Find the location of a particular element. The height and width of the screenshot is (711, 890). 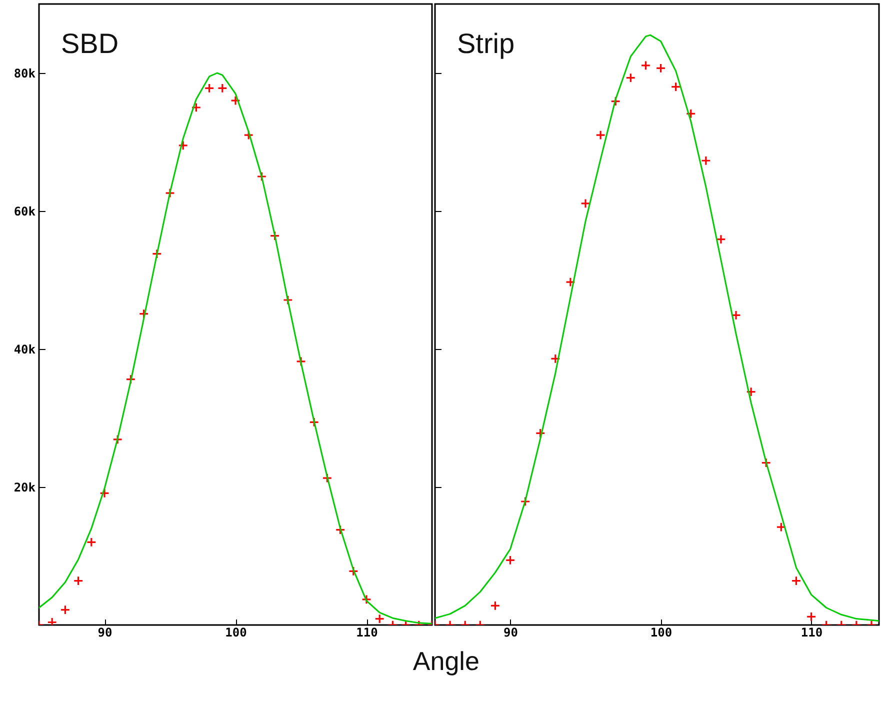

y-tick-label: 20k is located at coordinates (25, 487).